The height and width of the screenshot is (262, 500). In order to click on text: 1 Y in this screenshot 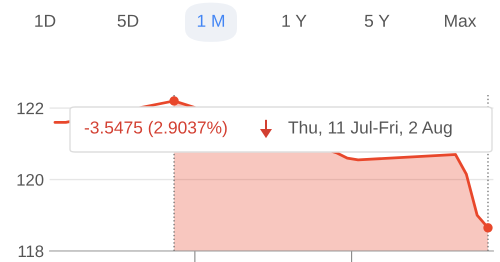, I will do `click(294, 20)`.